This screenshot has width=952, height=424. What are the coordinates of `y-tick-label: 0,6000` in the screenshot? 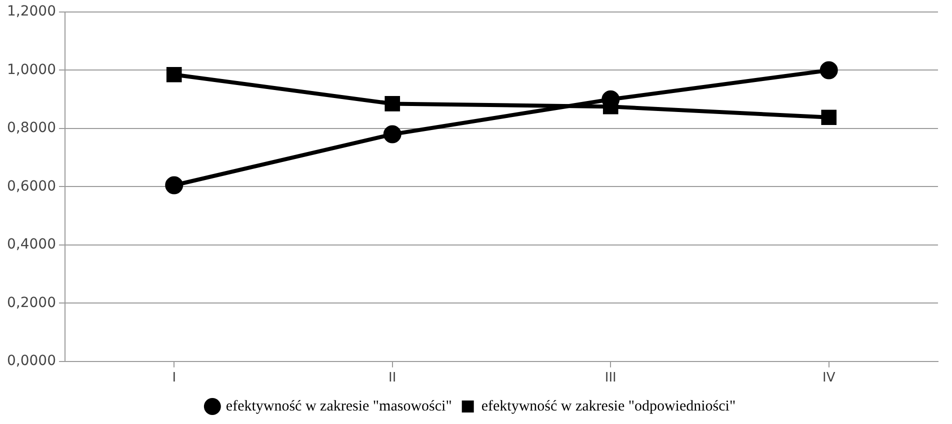 It's located at (31, 186).